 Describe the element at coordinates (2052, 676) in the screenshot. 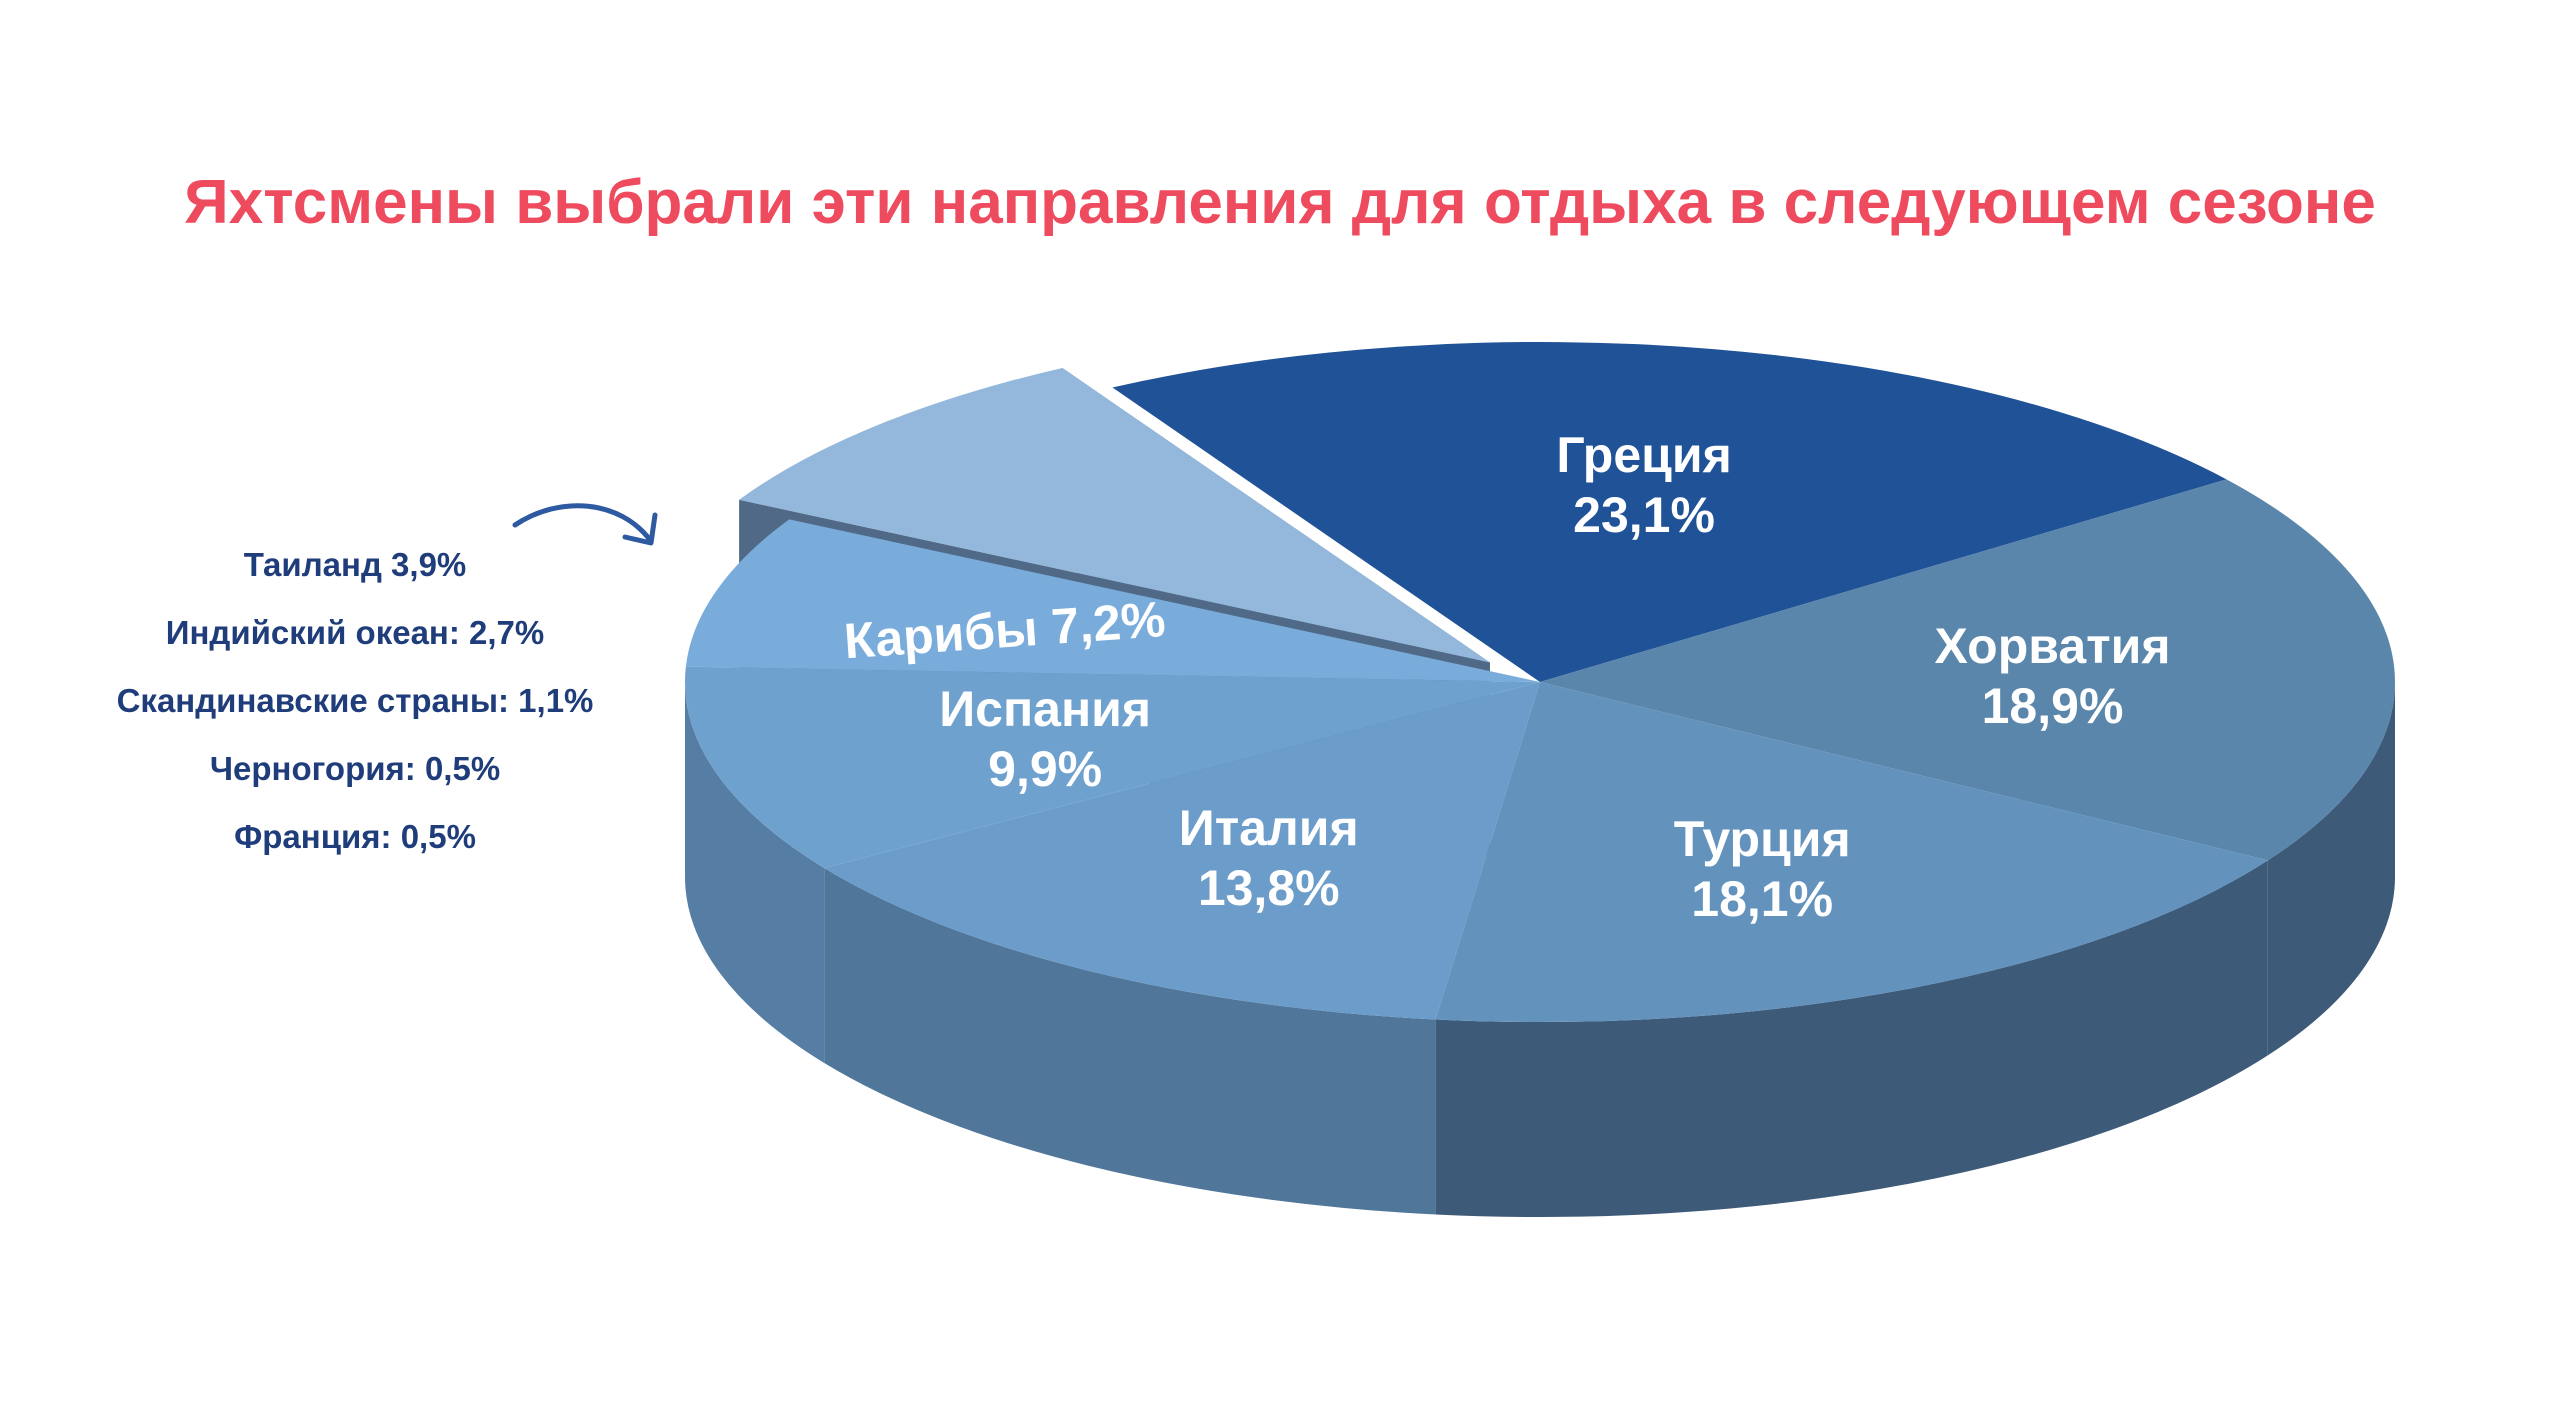

I see `slice-label-1: Хорватия 18,9%` at that location.